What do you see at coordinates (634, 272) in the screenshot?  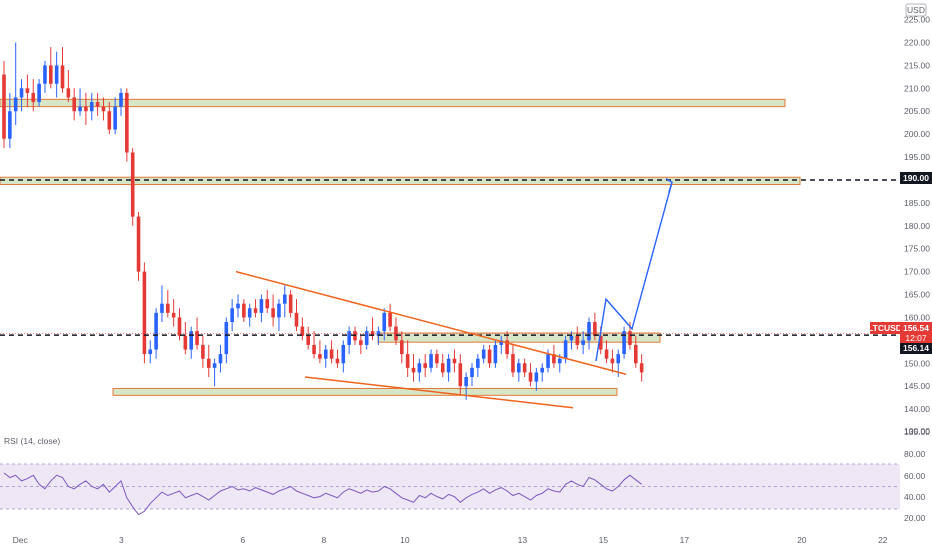 I see `projection-path` at bounding box center [634, 272].